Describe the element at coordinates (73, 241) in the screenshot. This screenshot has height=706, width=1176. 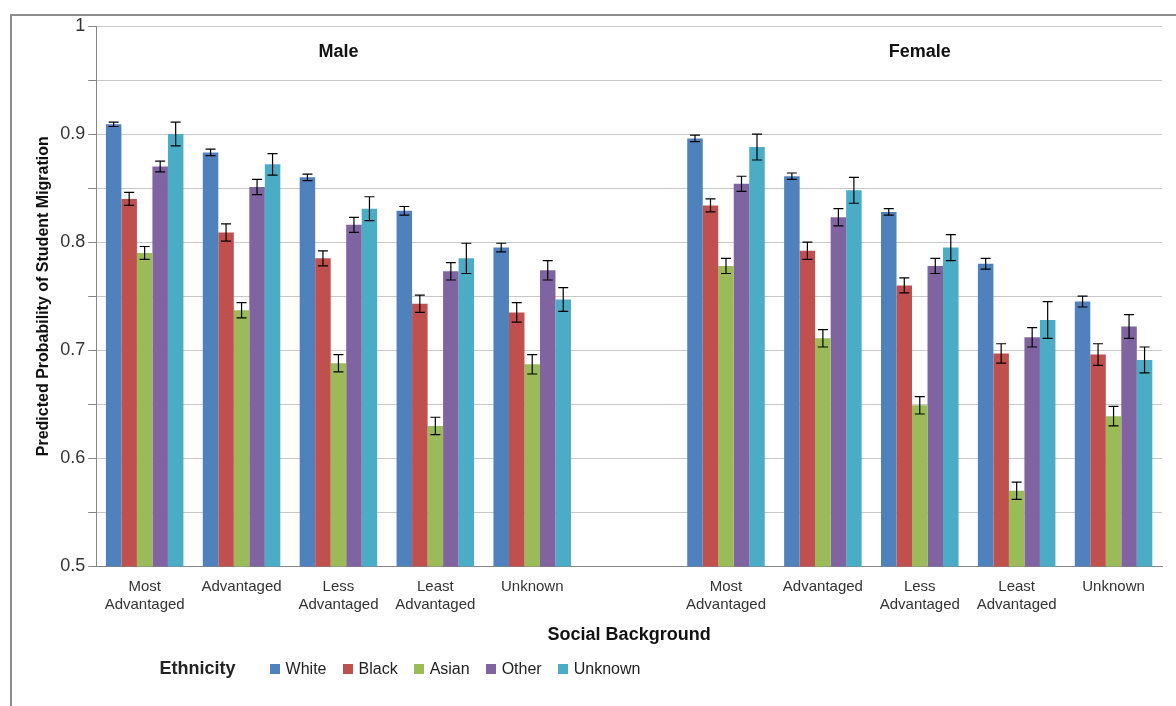
I see `y-tick-label: 0.8` at that location.